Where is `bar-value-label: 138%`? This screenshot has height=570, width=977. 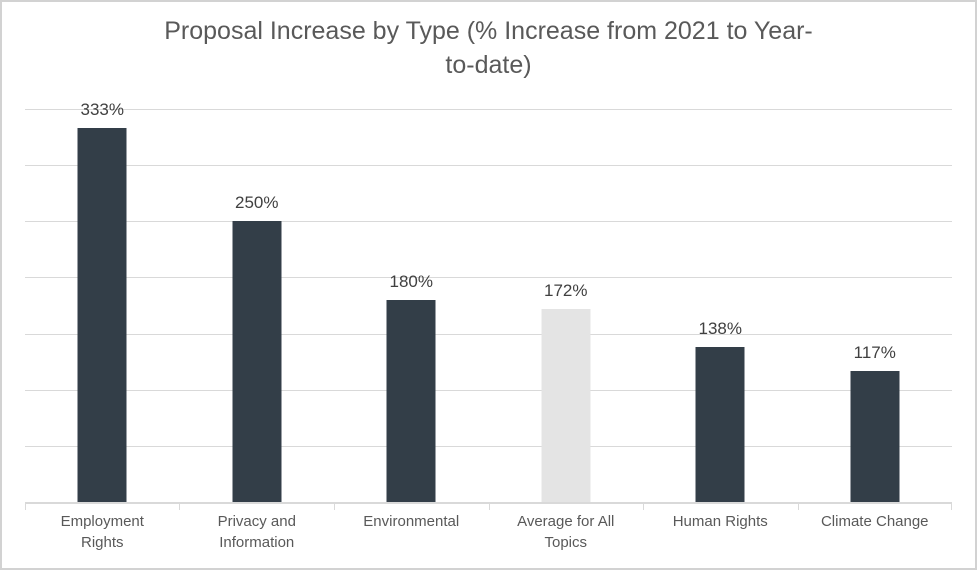 bar-value-label: 138% is located at coordinates (720, 328).